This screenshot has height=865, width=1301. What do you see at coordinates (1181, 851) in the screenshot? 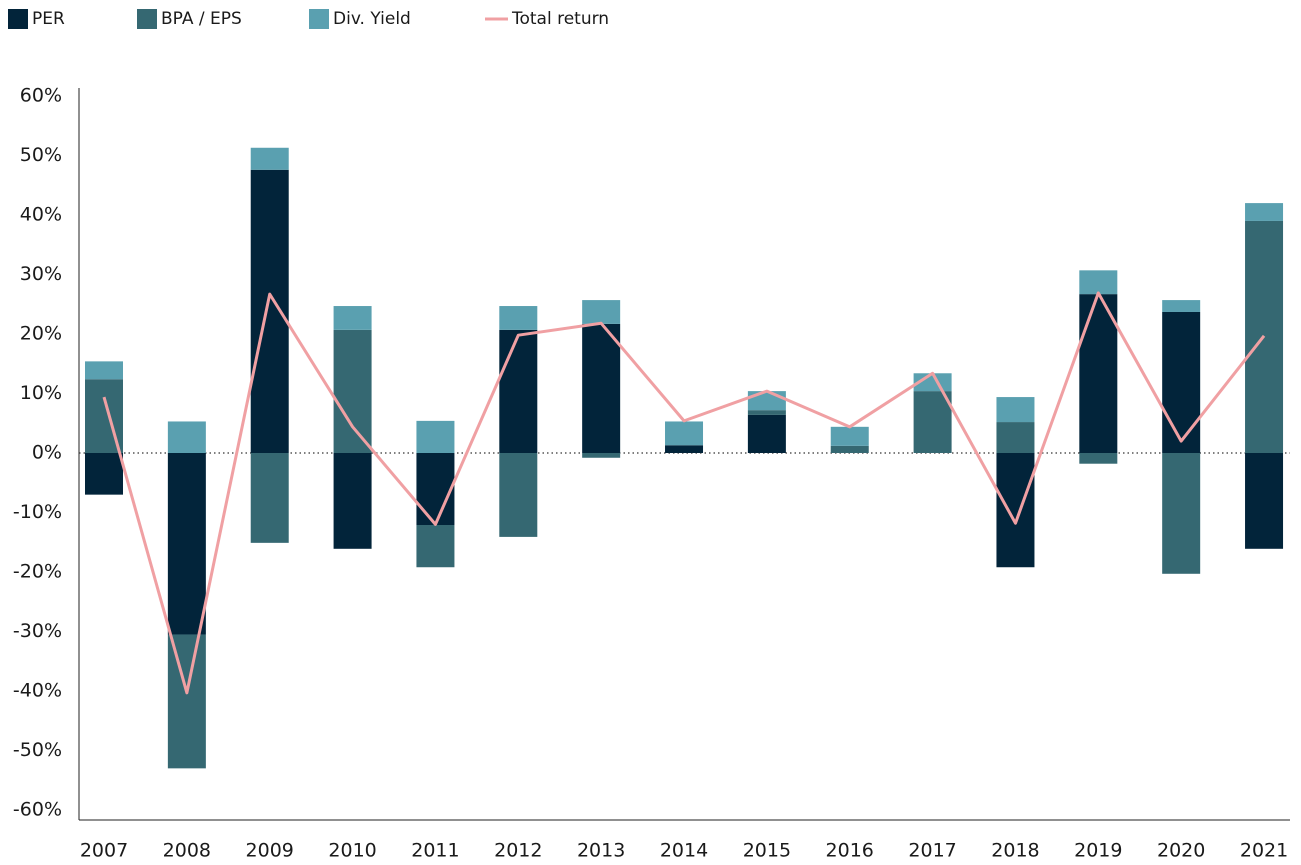
I see `x-tick-label: 2020` at bounding box center [1181, 851].